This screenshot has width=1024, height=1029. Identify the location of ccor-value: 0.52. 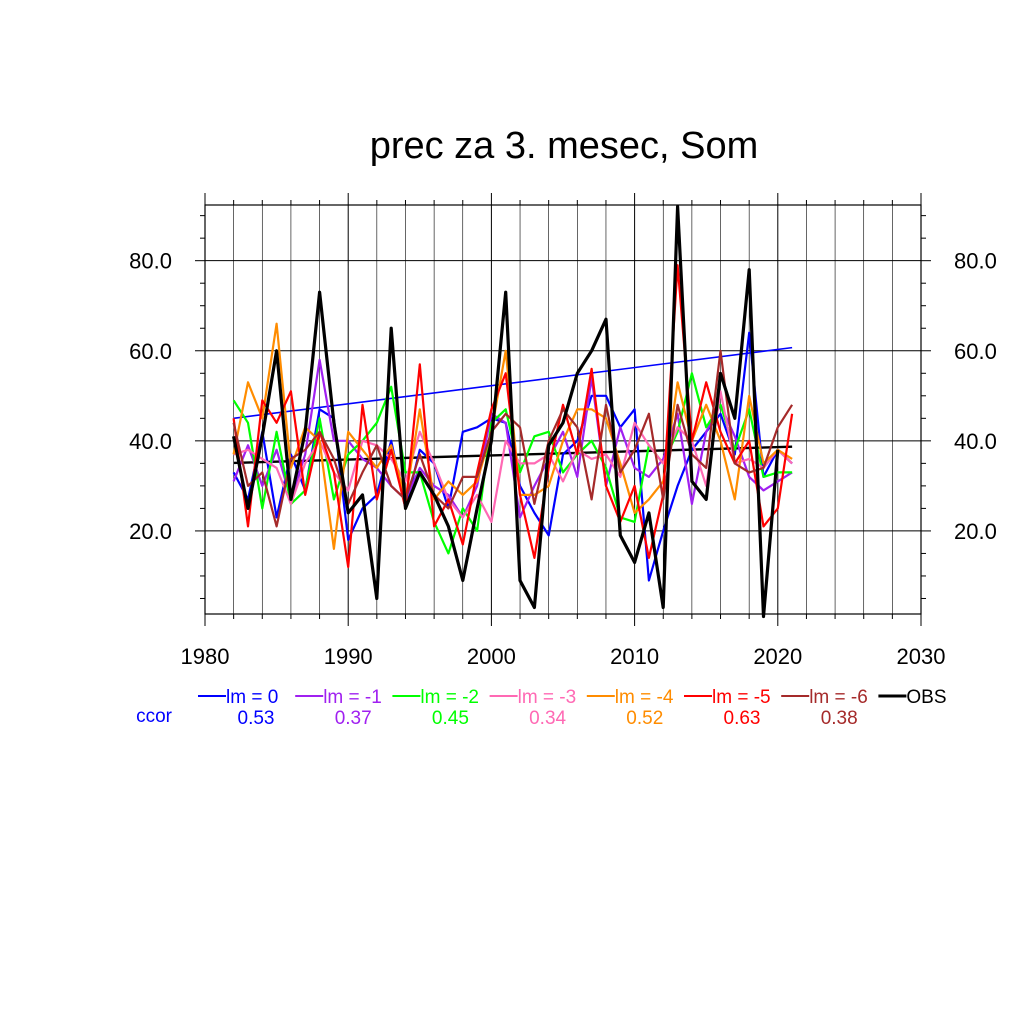
(644, 718).